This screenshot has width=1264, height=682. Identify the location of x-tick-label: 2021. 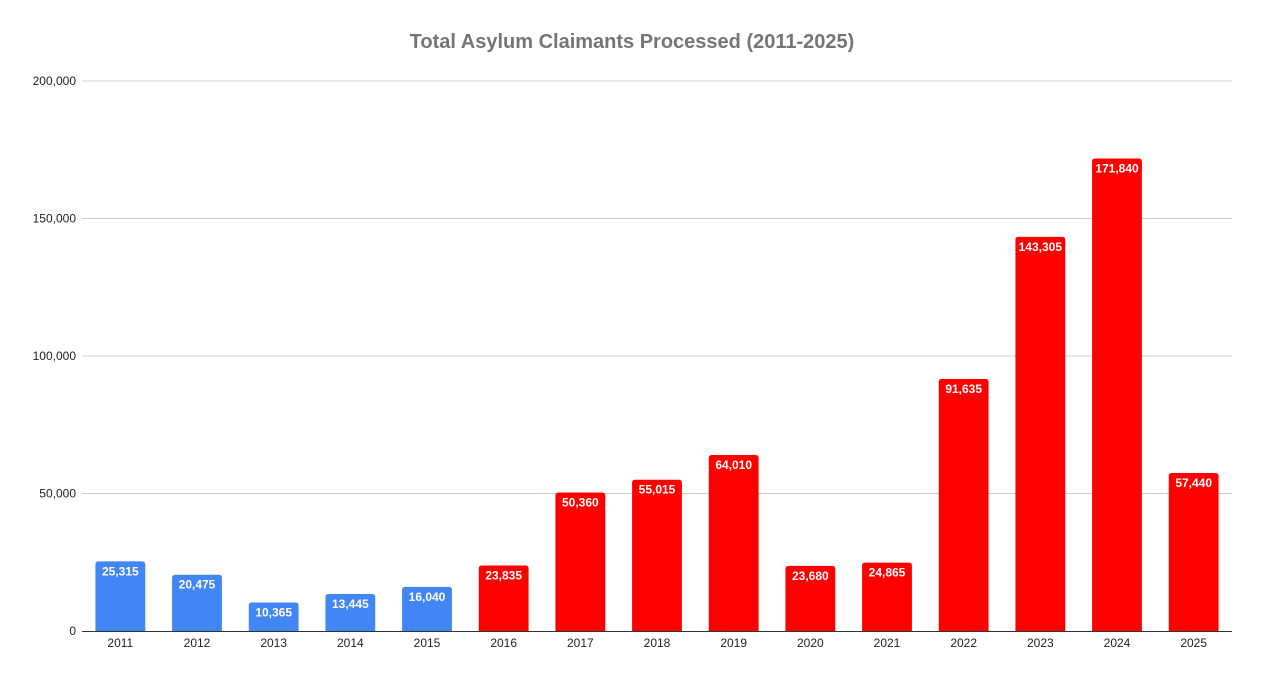
(887, 643).